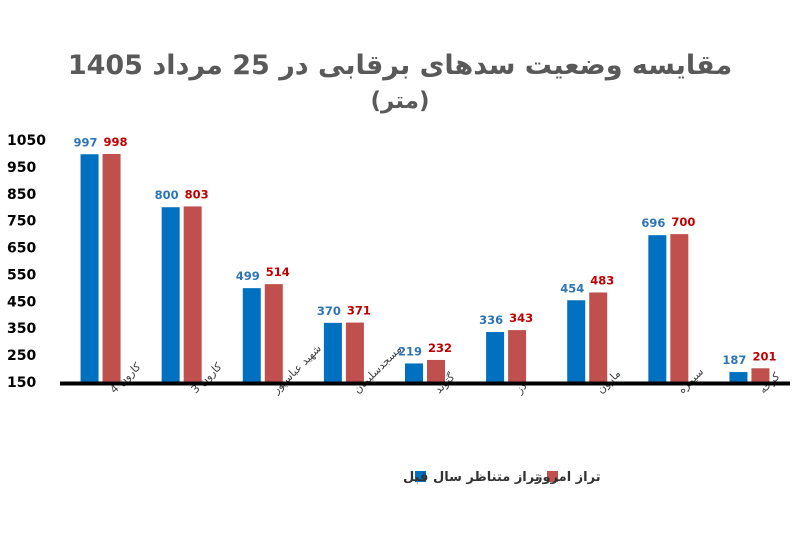 The height and width of the screenshot is (538, 800). I want to click on data-label: 997, so click(86, 142).